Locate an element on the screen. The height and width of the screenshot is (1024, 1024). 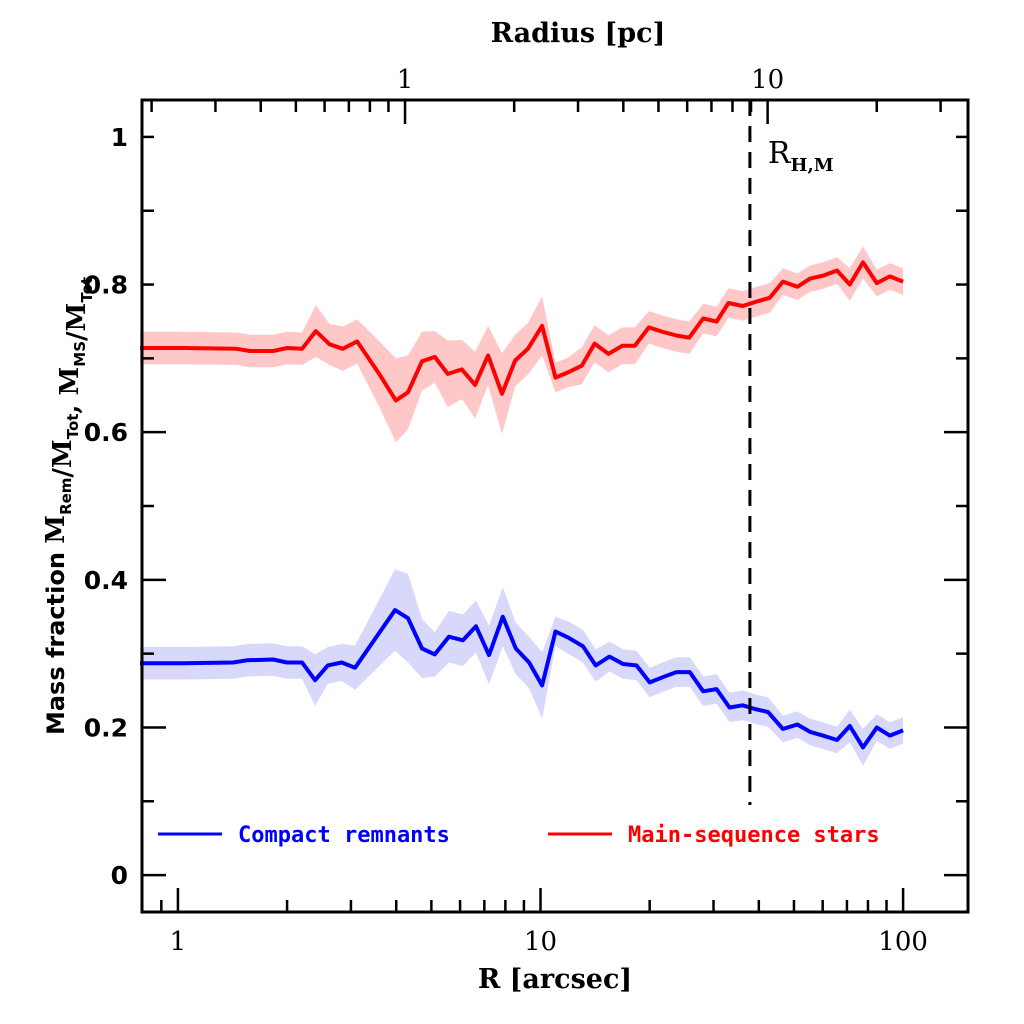
legend: Compact remnants Main-sequence stars is located at coordinates (519, 835).